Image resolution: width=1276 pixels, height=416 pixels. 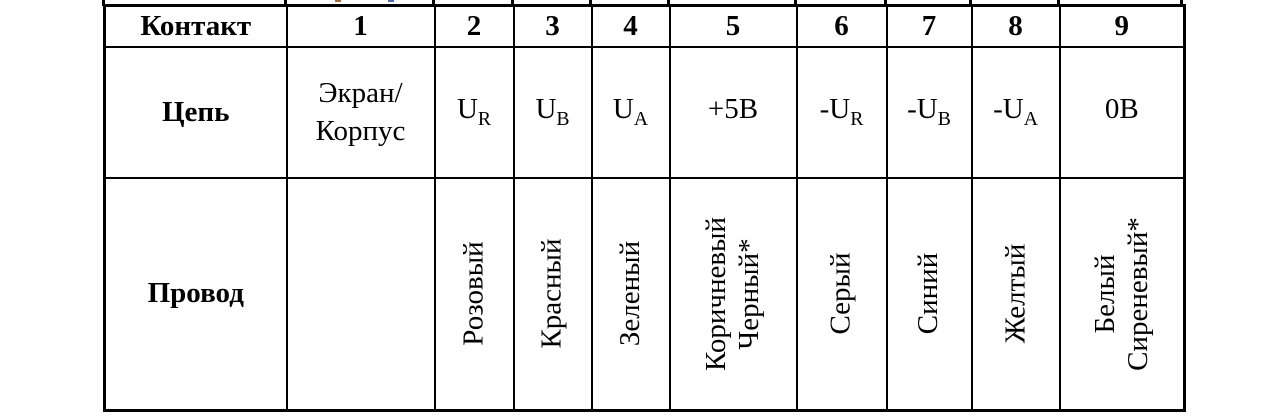 I want to click on wire-cell-6: Серый, so click(x=841, y=294).